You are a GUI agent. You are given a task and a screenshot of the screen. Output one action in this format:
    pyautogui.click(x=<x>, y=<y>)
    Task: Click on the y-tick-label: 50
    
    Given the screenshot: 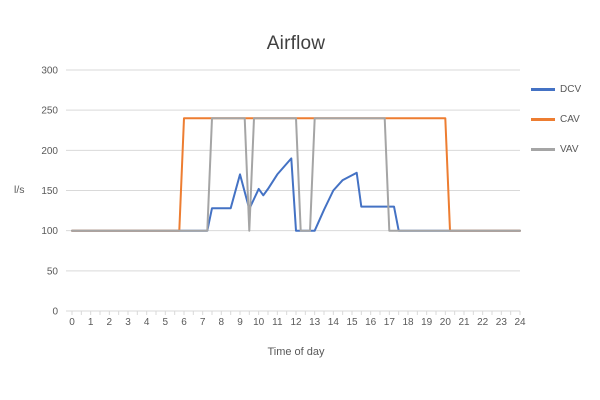 What is the action you would take?
    pyautogui.click(x=53, y=271)
    